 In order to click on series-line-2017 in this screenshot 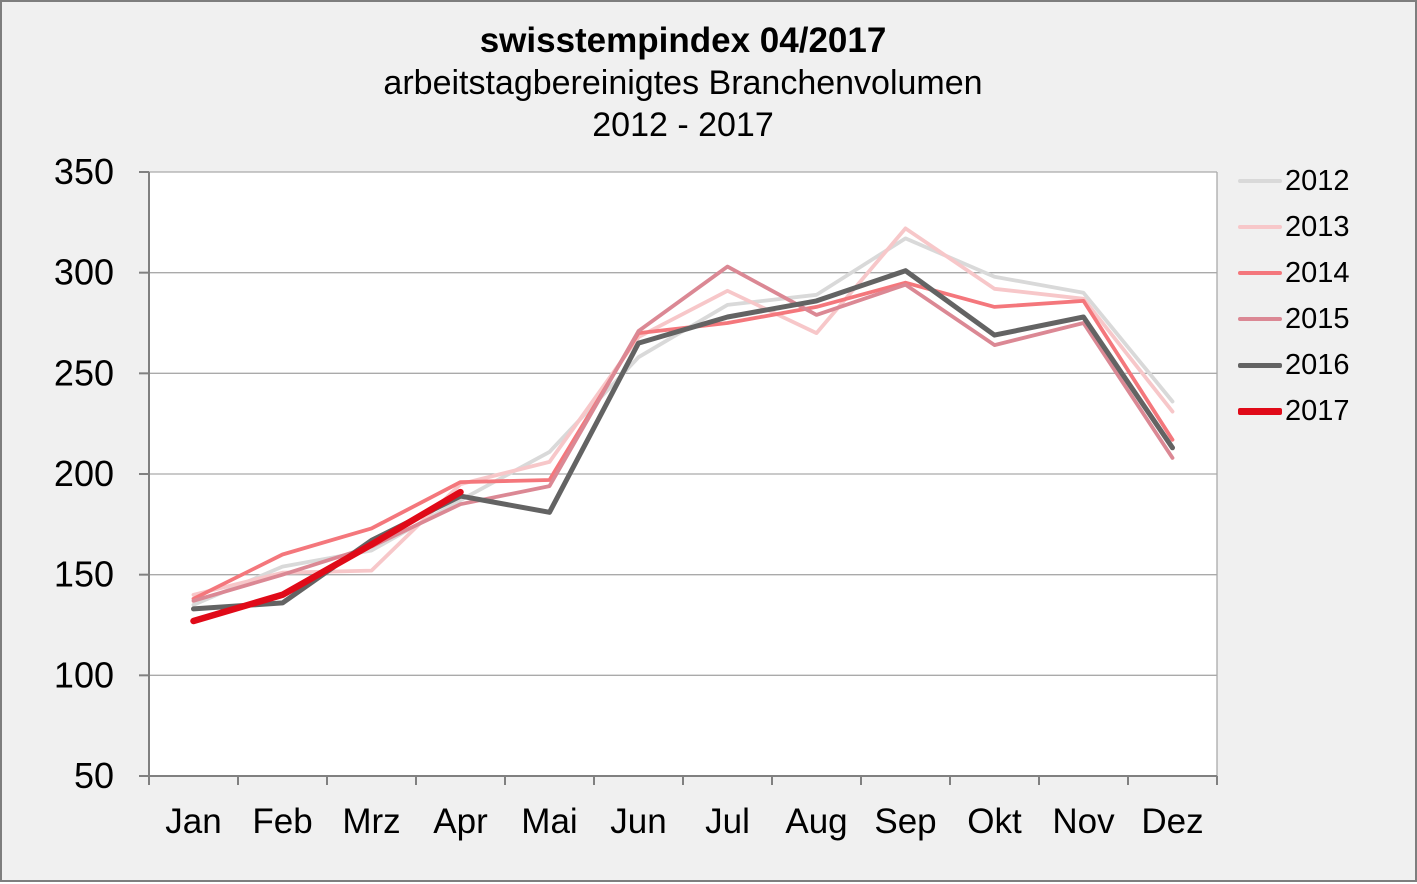, I will do `click(327, 556)`.